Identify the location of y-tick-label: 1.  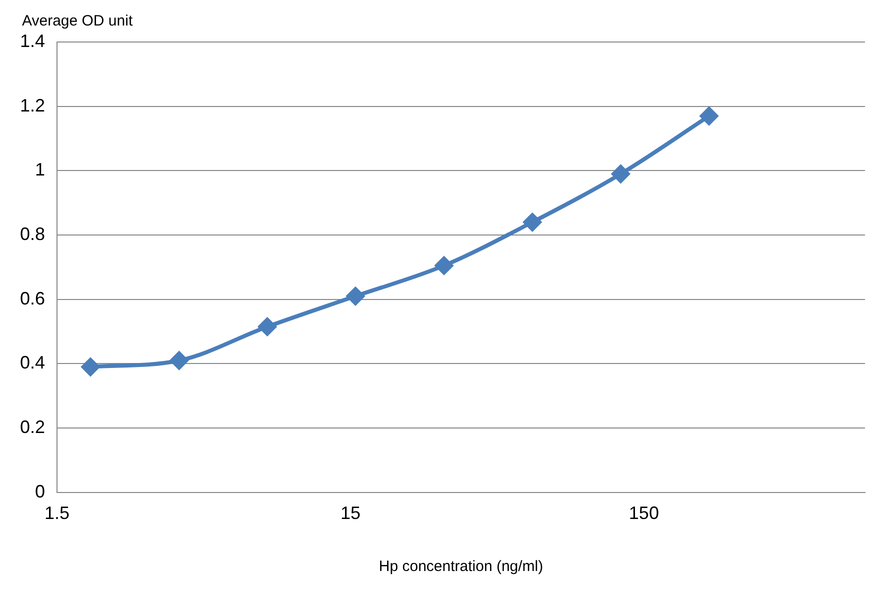
(40, 170).